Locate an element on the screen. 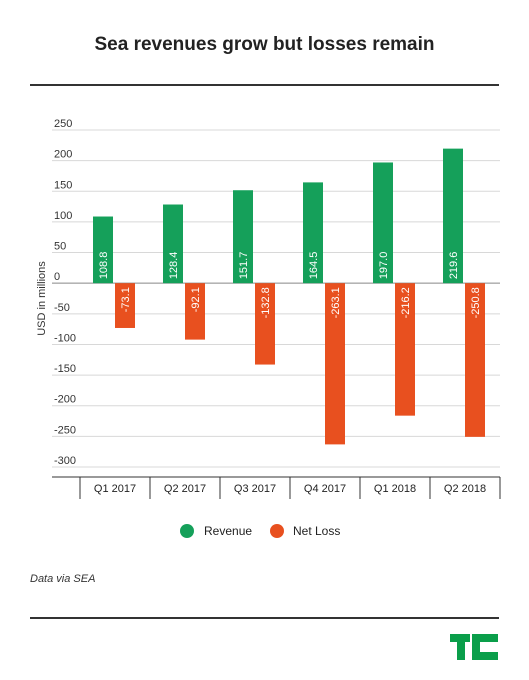 The image size is (529, 680). chart-title: Sea revenues grow but losses remain is located at coordinates (264, 44).